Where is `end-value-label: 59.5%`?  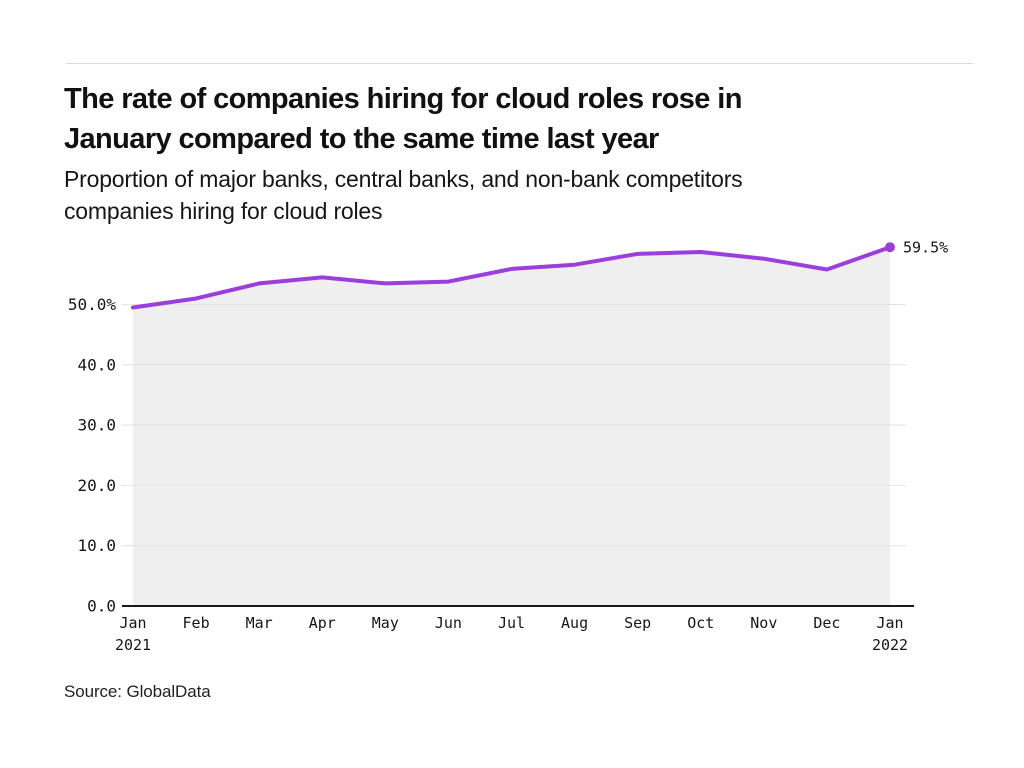
end-value-label: 59.5% is located at coordinates (925, 248).